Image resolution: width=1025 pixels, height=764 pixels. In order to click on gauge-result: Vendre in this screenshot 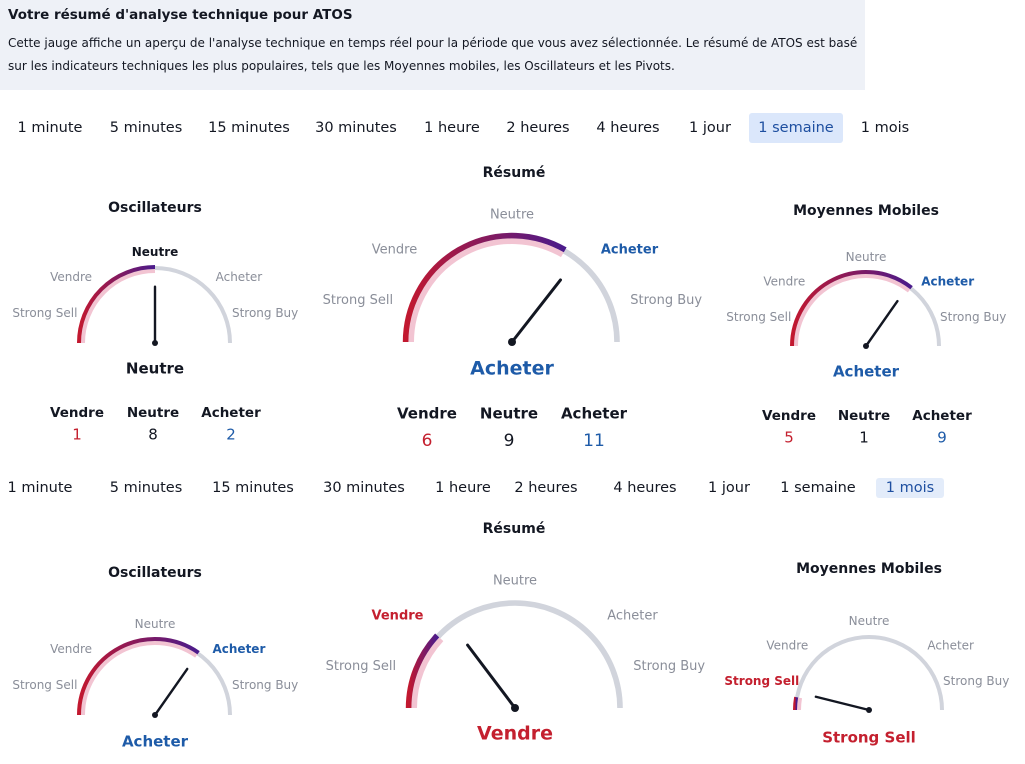, I will do `click(515, 734)`.